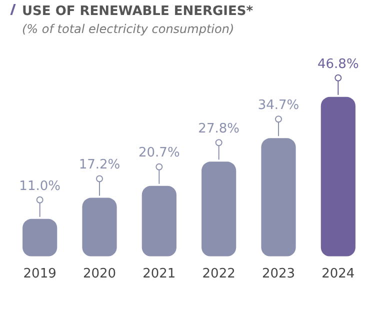 This screenshot has height=331, width=380. I want to click on data-label: 20.7%, so click(159, 153).